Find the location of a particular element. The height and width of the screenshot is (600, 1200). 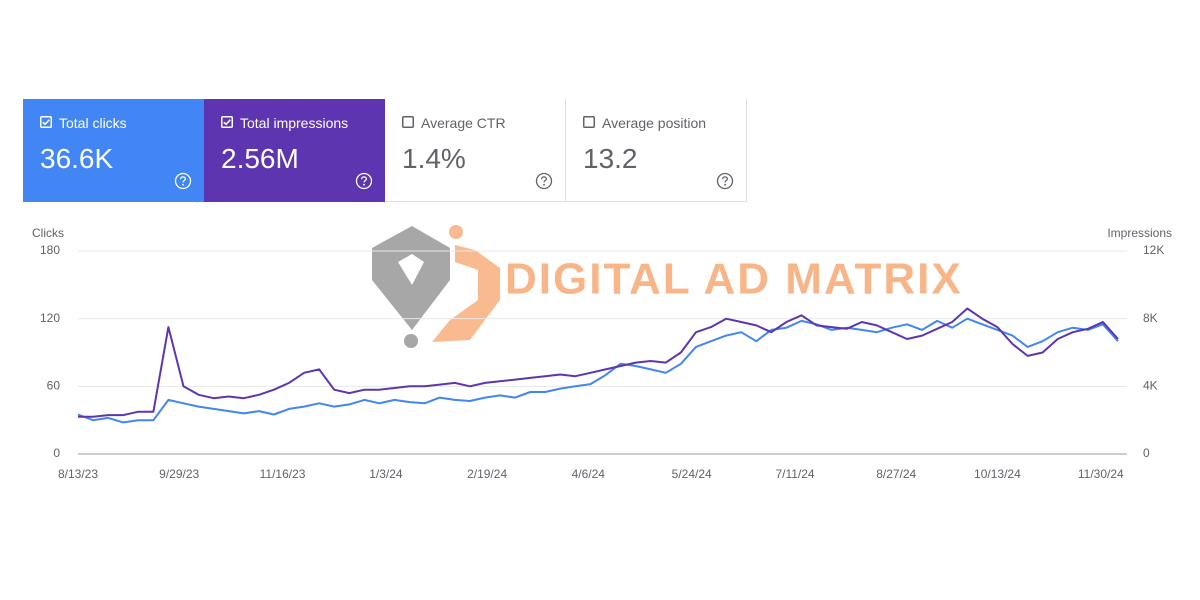

x-tick-label: 8/13/23 is located at coordinates (78, 474).